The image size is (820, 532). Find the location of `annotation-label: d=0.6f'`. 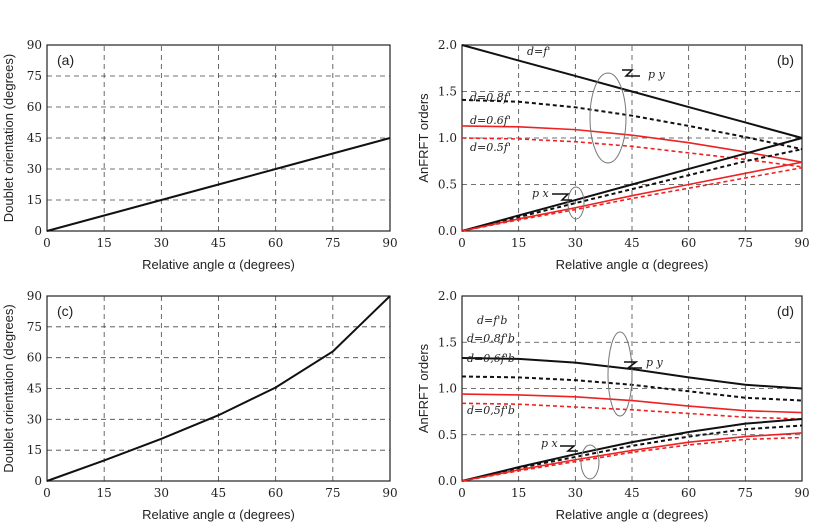

annotation-label: d=0.6f' is located at coordinates (490, 120).